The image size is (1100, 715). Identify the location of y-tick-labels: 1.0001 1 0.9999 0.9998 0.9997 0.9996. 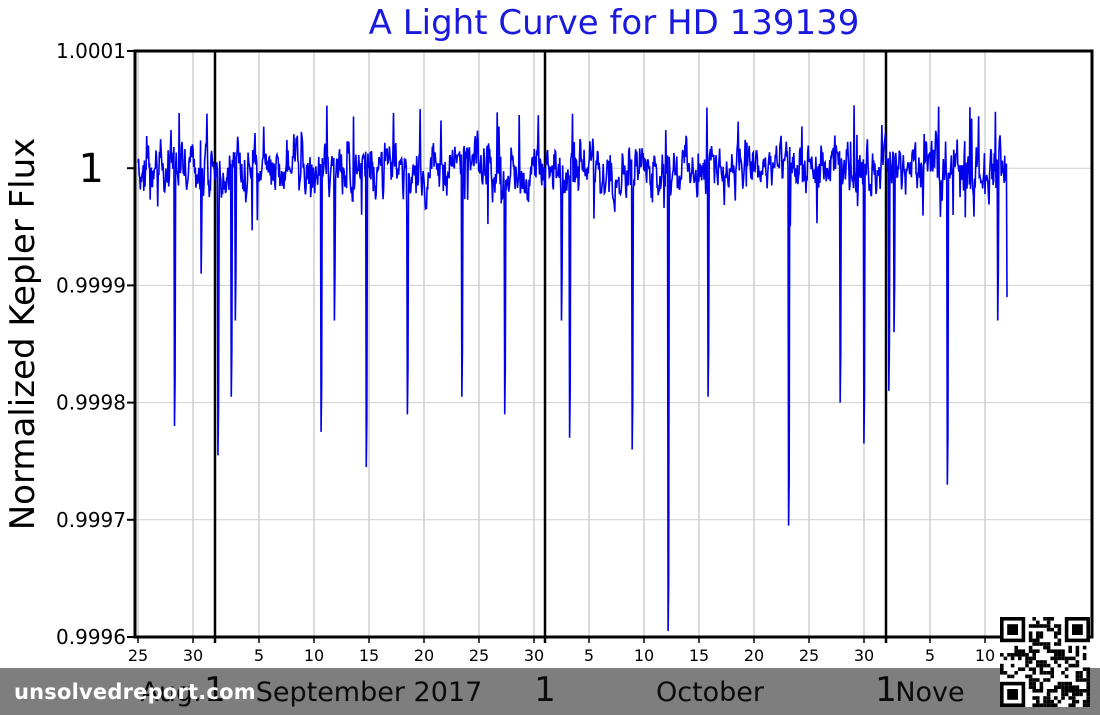
(95, 344).